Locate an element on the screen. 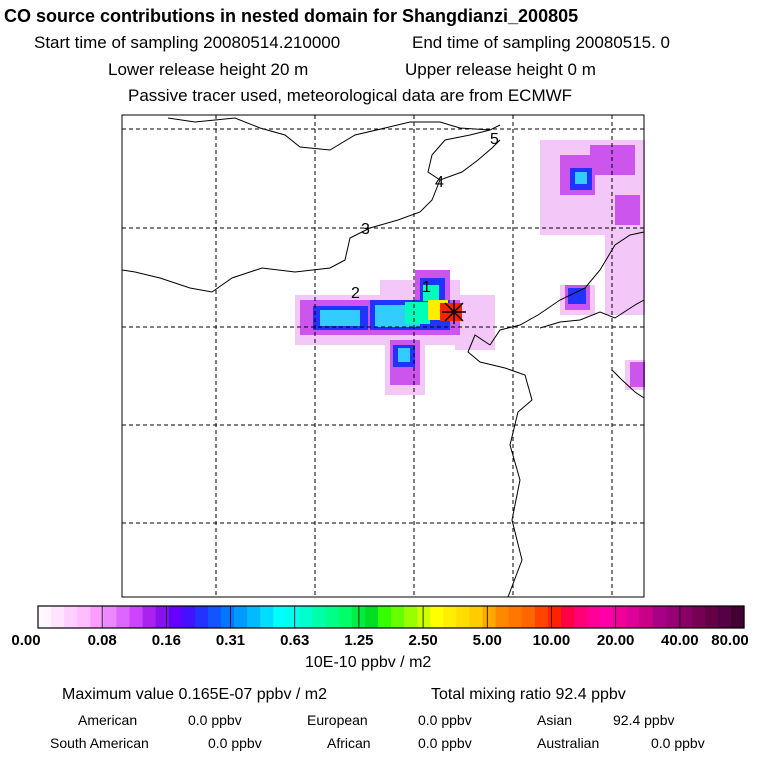  region-label-2: 2 is located at coordinates (355, 293).